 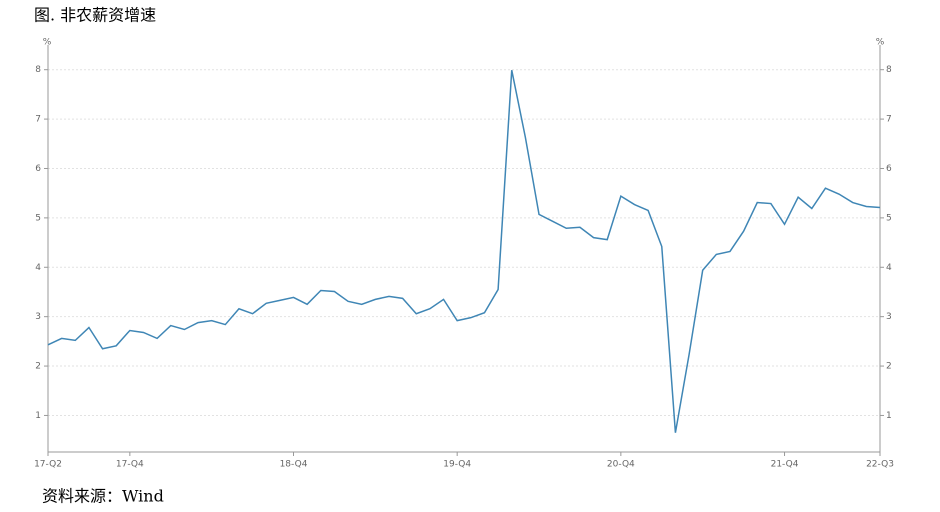 What do you see at coordinates (103, 496) in the screenshot?
I see `source-note: 资料来源：Wind` at bounding box center [103, 496].